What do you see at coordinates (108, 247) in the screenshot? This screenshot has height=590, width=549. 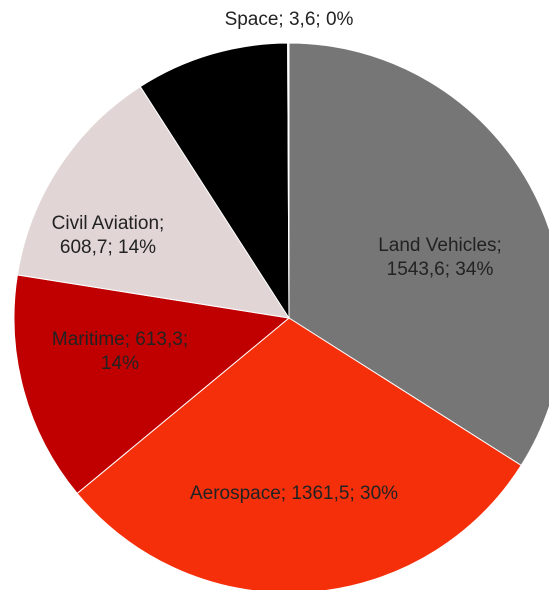 I see `data-label: 608,7; 14%` at bounding box center [108, 247].